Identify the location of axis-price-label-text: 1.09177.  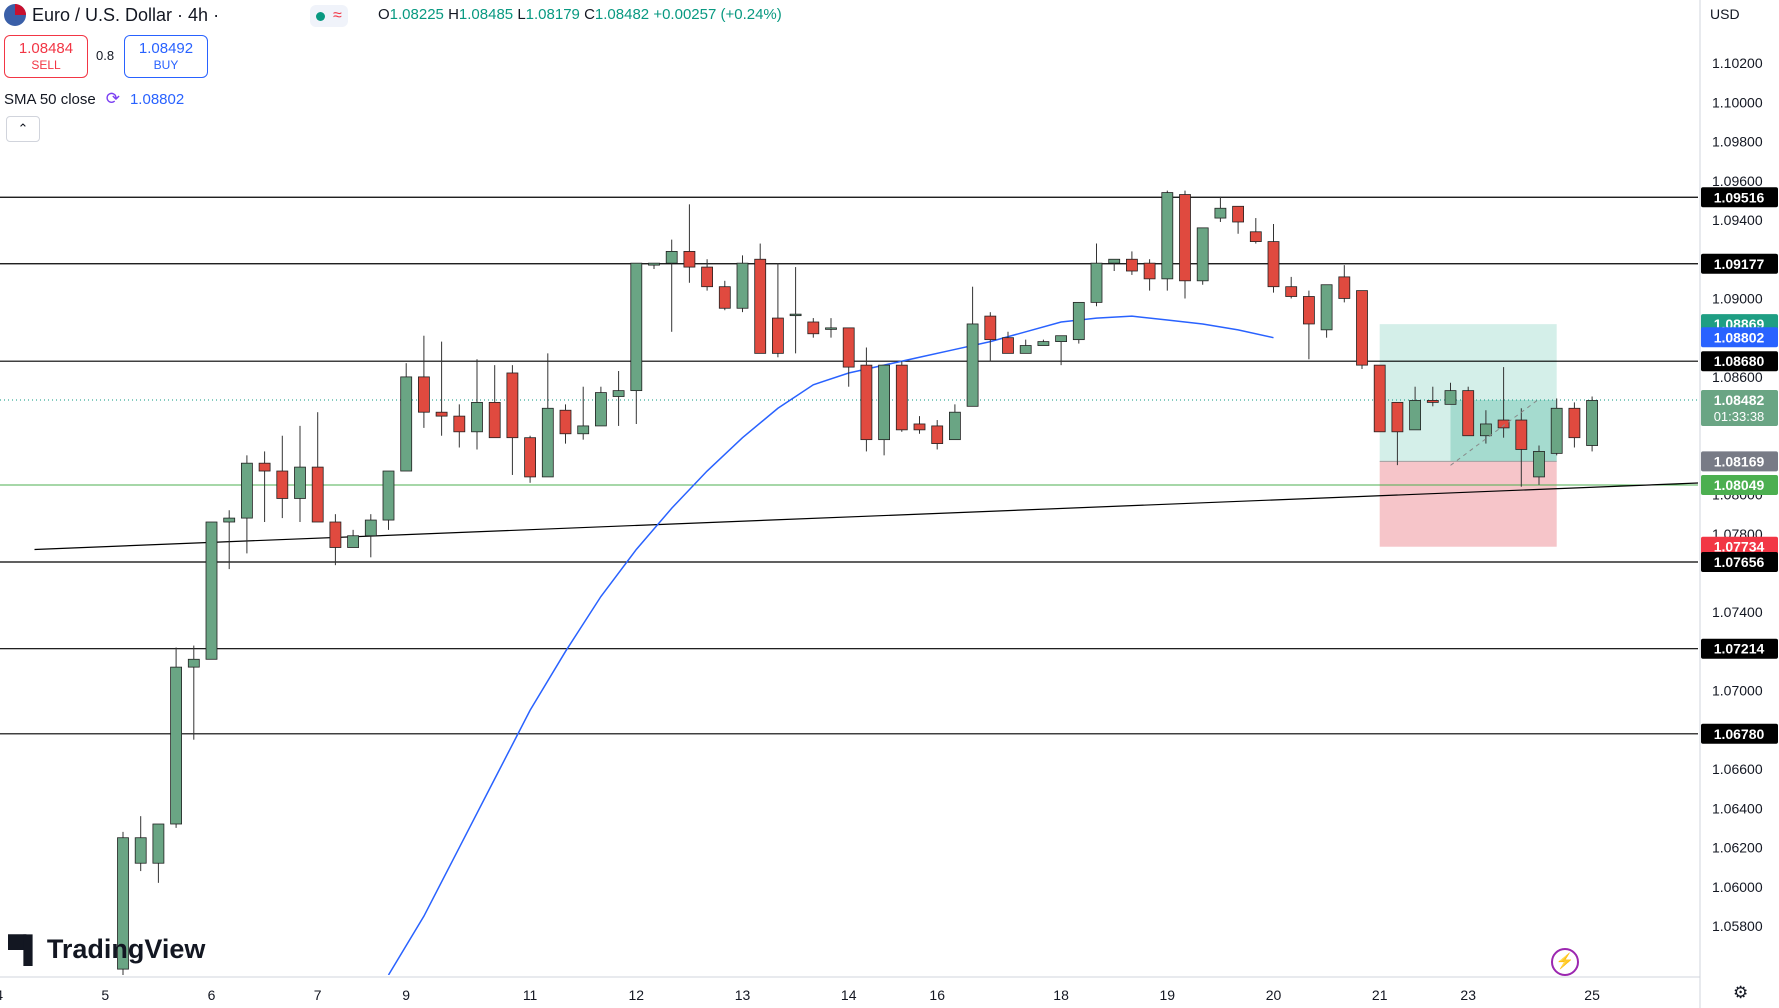
(1739, 264).